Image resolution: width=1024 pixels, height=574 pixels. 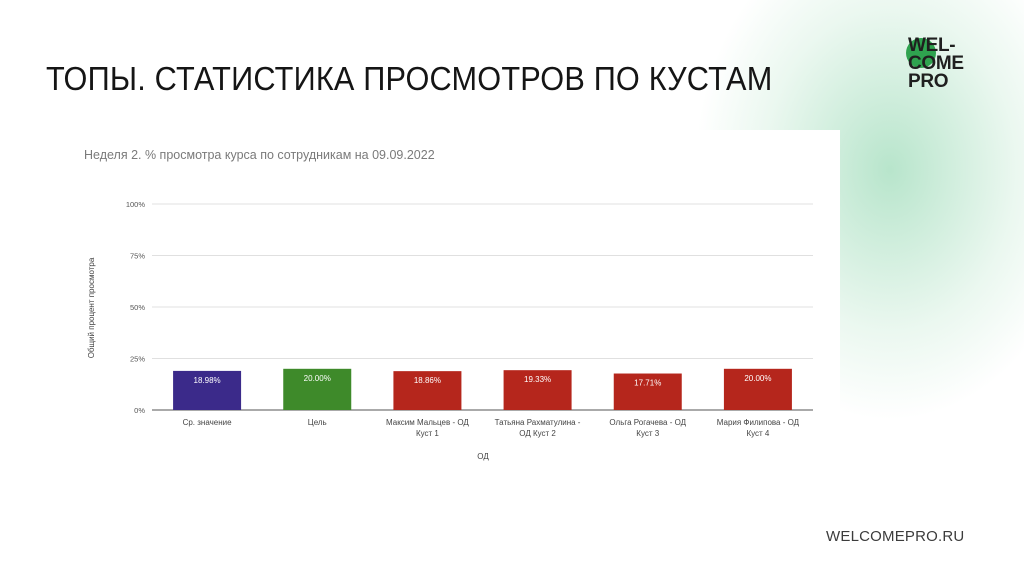 I want to click on bar-value-label: 19.33%, so click(x=537, y=379).